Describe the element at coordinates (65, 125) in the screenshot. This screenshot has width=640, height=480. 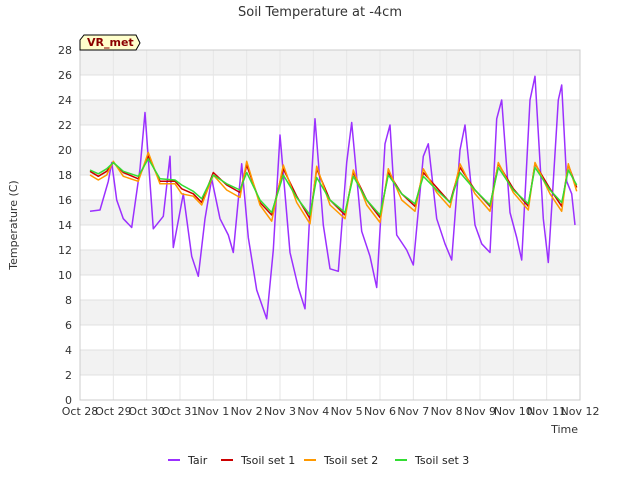
I see `y-tick-label: 22` at that location.